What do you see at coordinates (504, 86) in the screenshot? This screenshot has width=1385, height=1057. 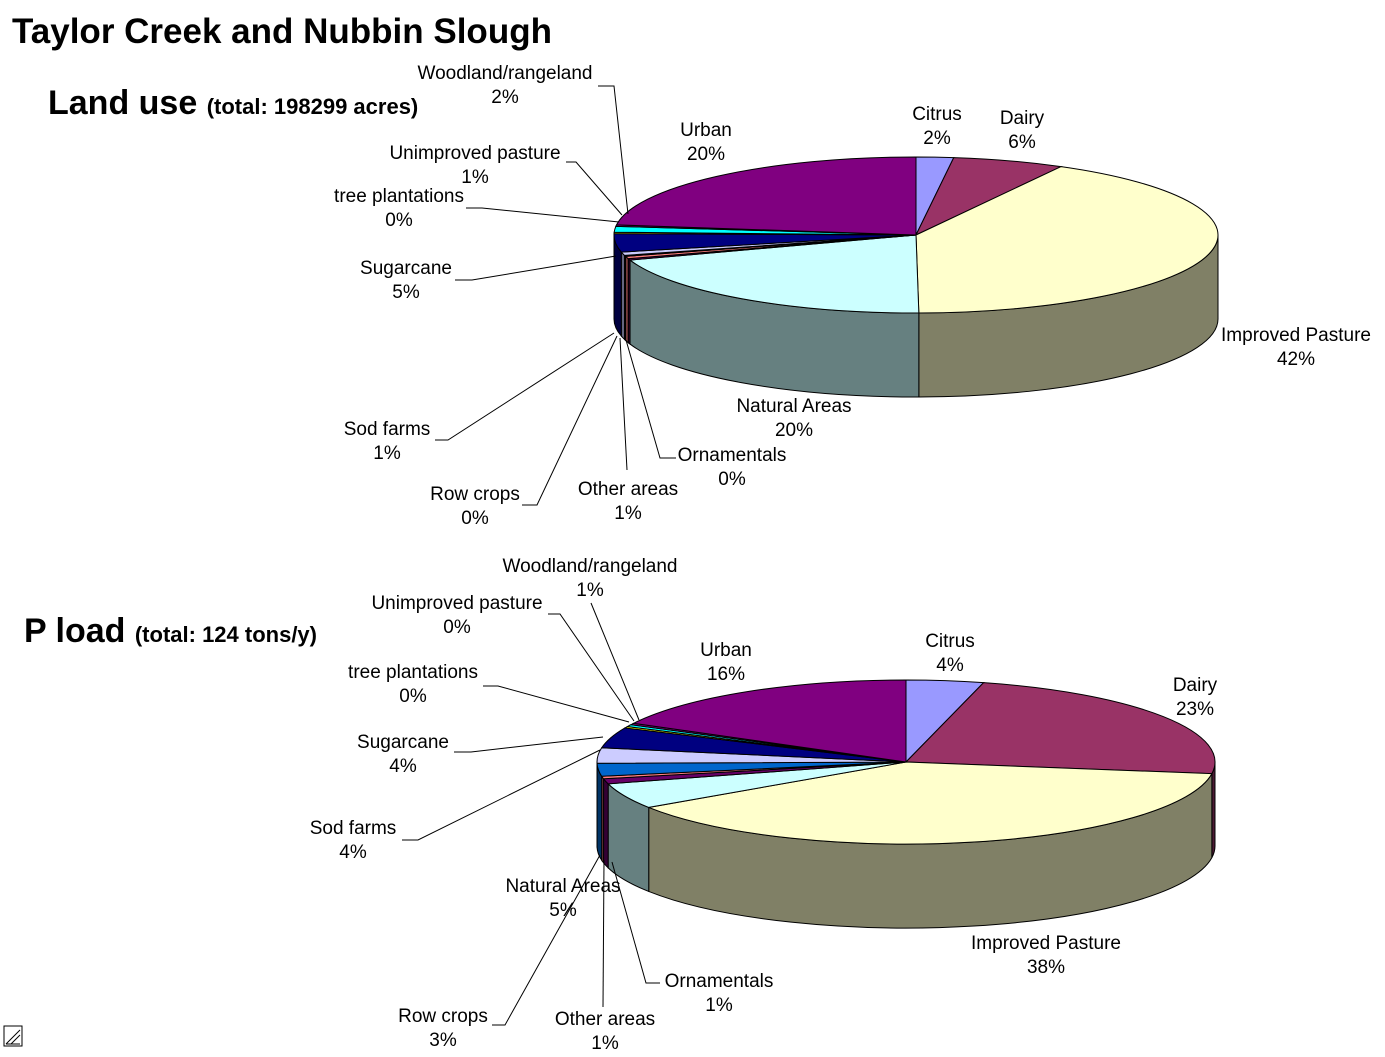 I see `label-woodland-rangeland: Woodland/rangeland 2%` at bounding box center [504, 86].